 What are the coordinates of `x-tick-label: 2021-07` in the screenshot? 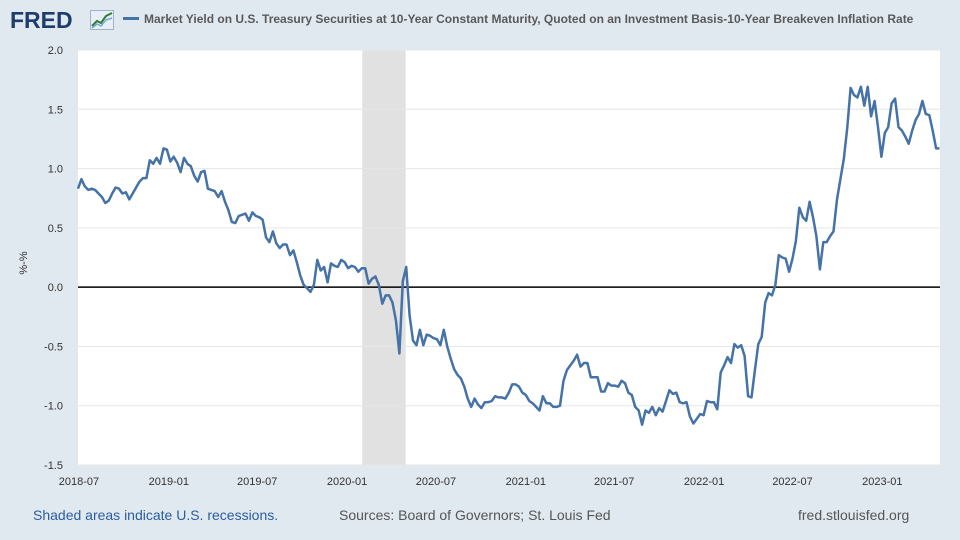 It's located at (614, 482).